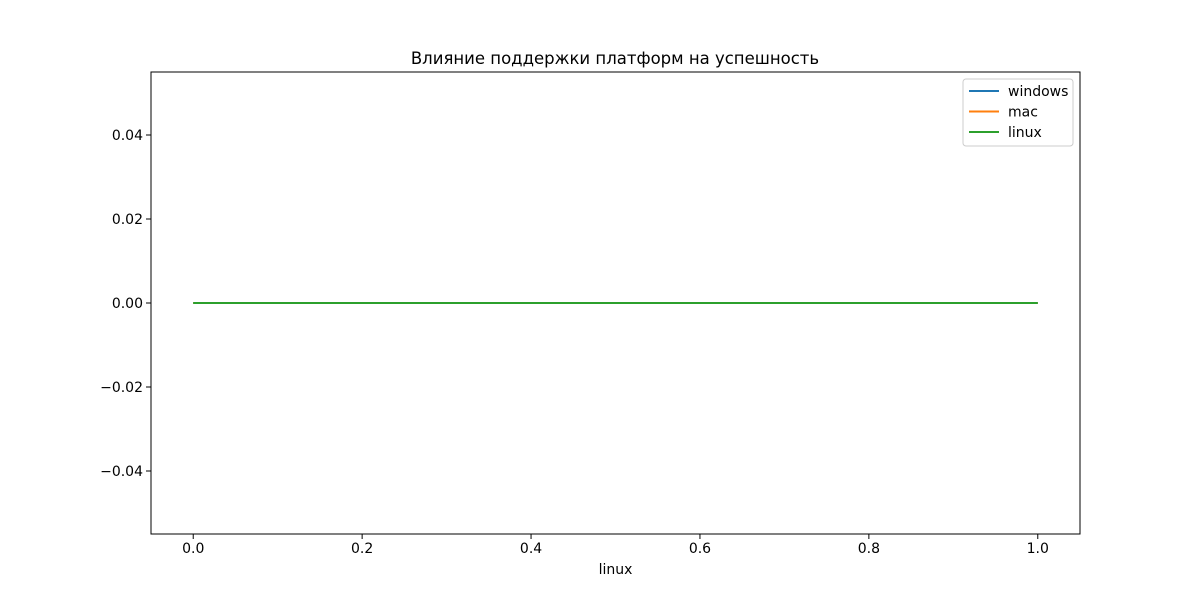 The image size is (1200, 600). What do you see at coordinates (700, 549) in the screenshot?
I see `x-tick-label: 0.6` at bounding box center [700, 549].